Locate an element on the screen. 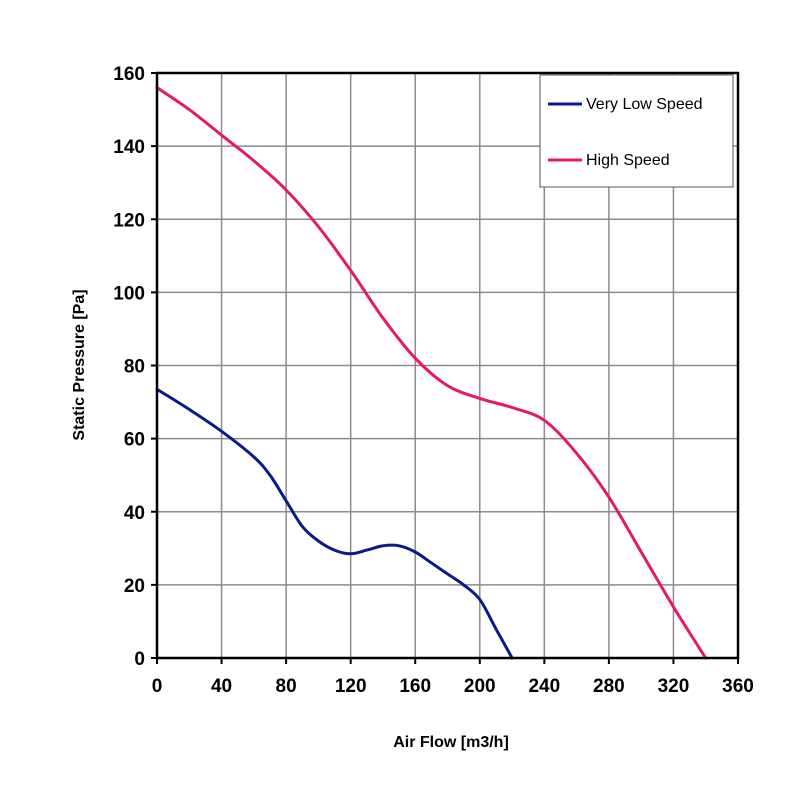  legend-box is located at coordinates (636, 131).